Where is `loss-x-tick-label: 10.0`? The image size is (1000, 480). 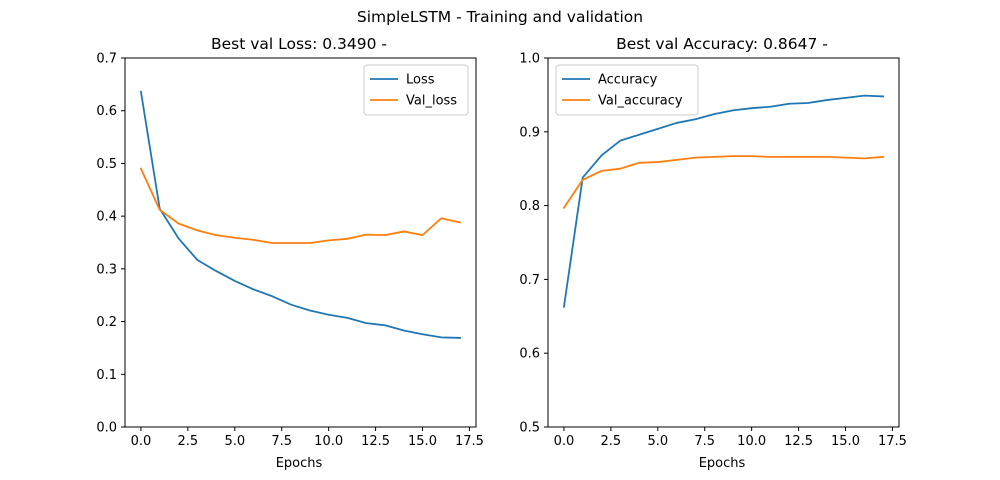 loss-x-tick-label: 10.0 is located at coordinates (328, 441).